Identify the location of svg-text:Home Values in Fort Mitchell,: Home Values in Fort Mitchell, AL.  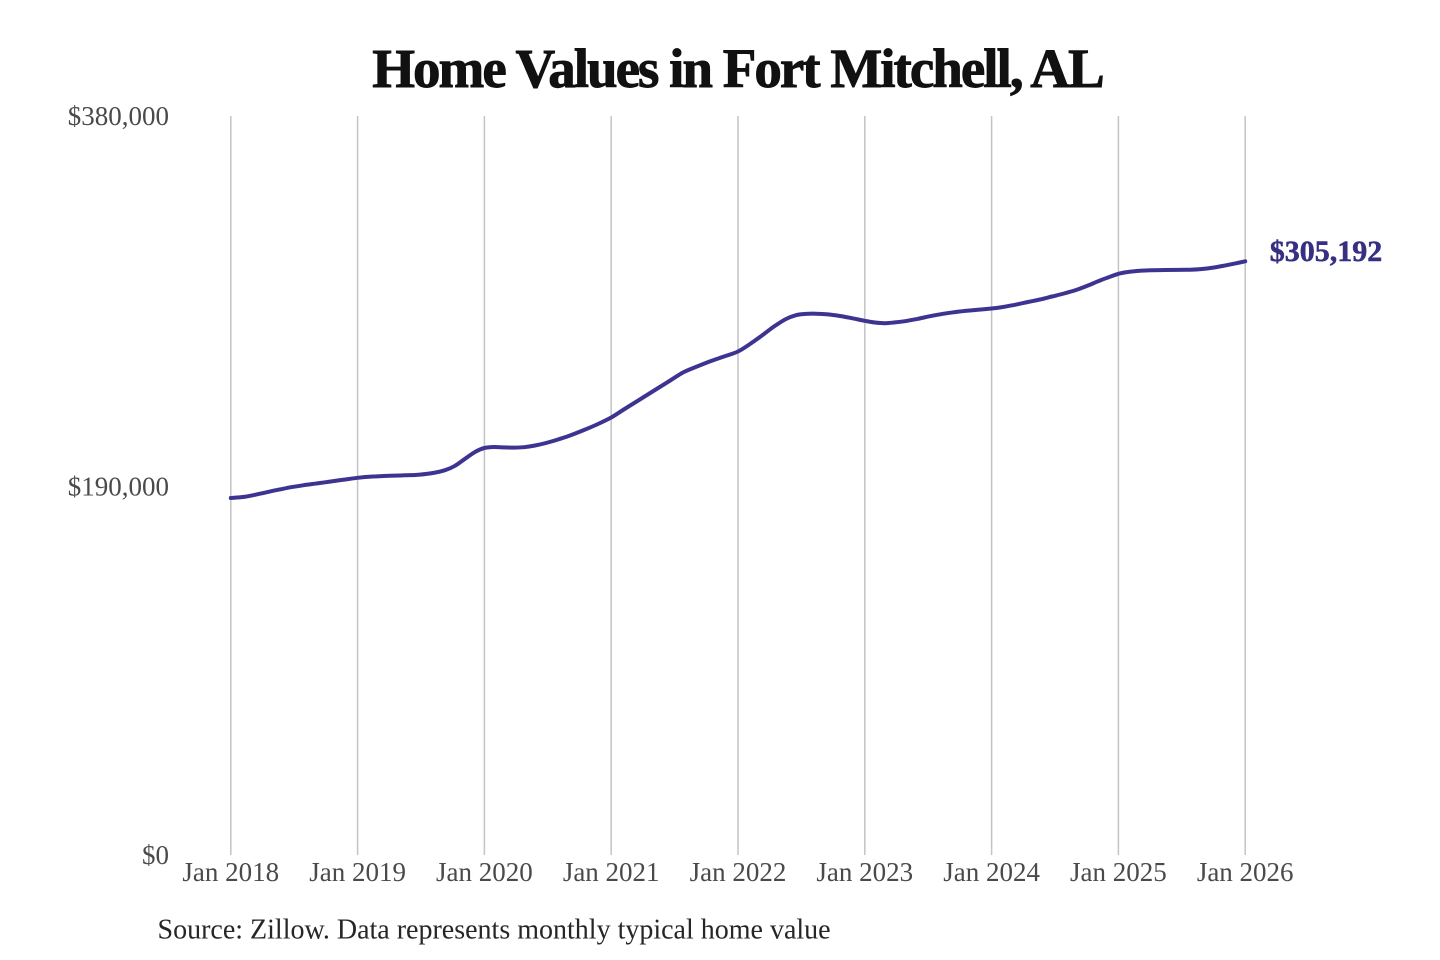
(737, 68).